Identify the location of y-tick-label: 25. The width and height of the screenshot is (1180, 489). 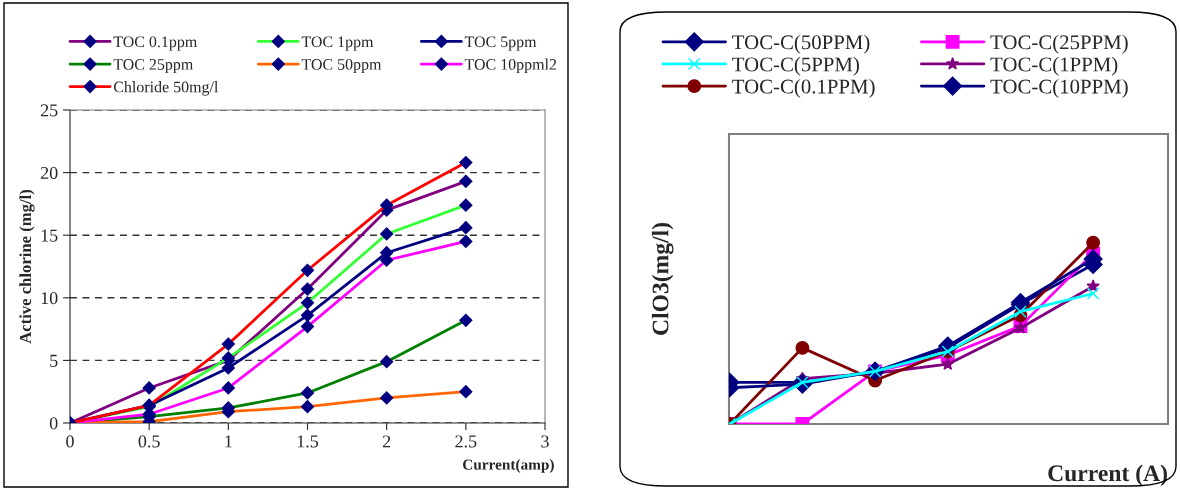
(49, 110).